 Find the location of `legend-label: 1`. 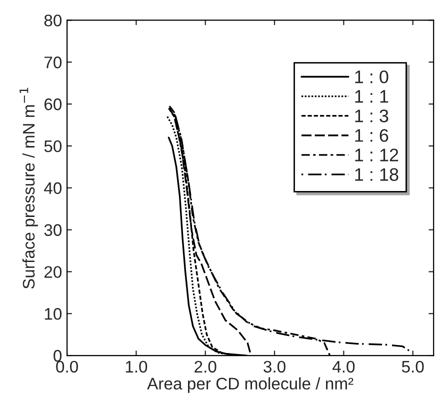

legend-label: 1 is located at coordinates (371, 96).